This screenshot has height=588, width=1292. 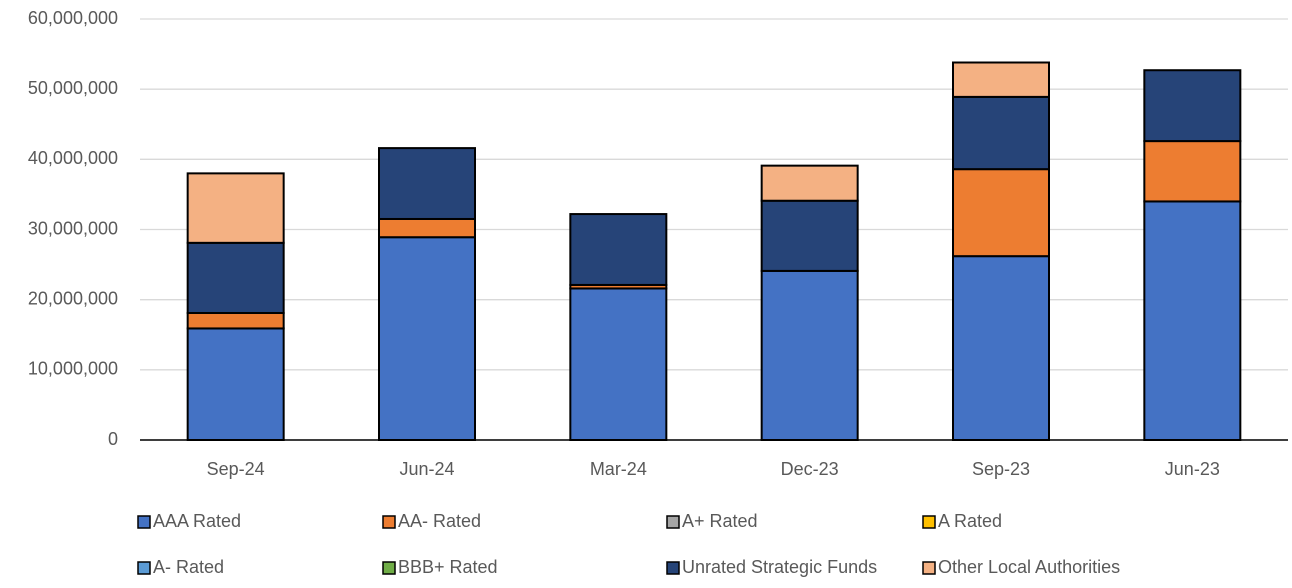 What do you see at coordinates (439, 521) in the screenshot?
I see `legend-label: AA- Rated` at bounding box center [439, 521].